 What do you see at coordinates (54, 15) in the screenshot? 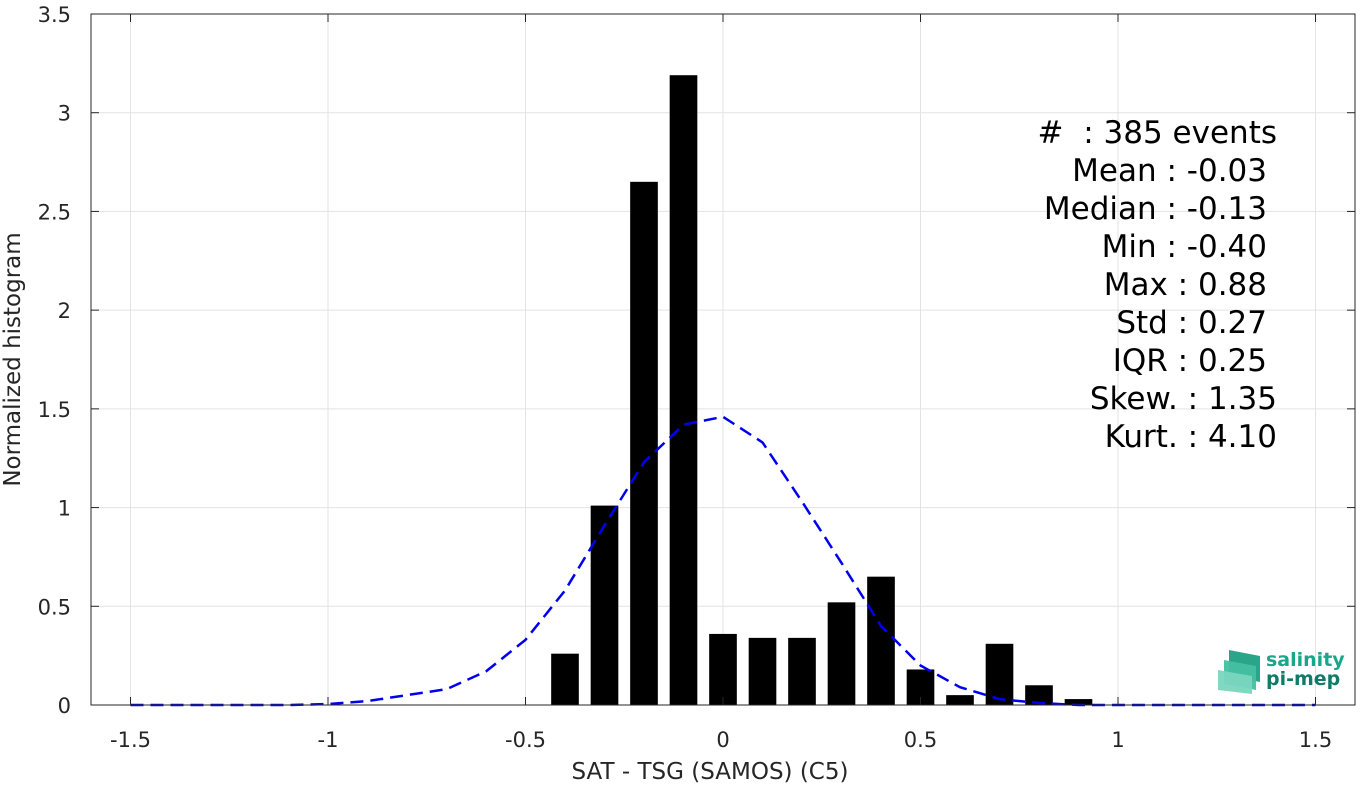
I see `y-tick-label: 3.5` at bounding box center [54, 15].